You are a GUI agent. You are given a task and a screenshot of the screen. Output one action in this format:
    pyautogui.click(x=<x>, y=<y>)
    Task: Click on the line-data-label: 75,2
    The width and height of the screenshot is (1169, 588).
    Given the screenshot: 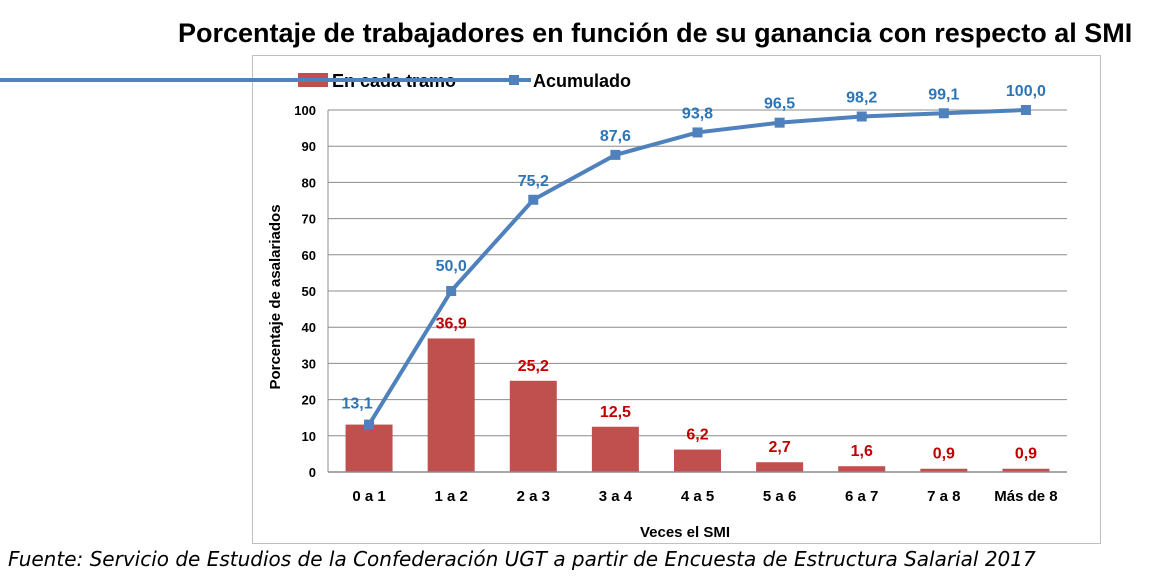 What is the action you would take?
    pyautogui.click(x=533, y=181)
    